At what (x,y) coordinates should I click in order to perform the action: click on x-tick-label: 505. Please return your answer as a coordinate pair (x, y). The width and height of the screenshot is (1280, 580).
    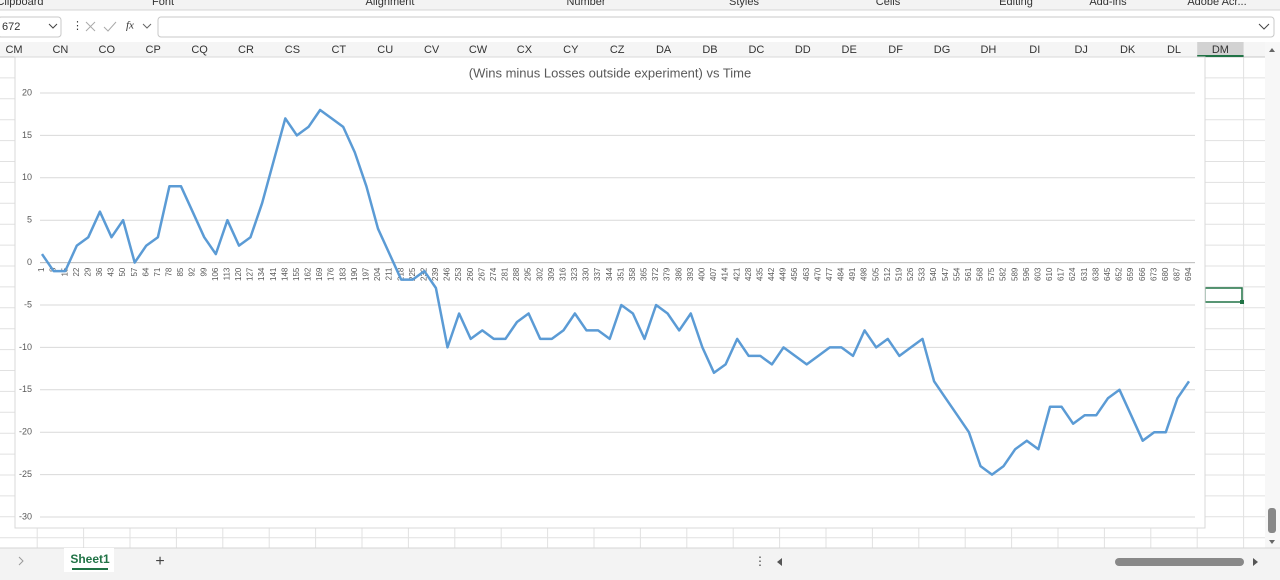
    Looking at the image, I should click on (875, 274).